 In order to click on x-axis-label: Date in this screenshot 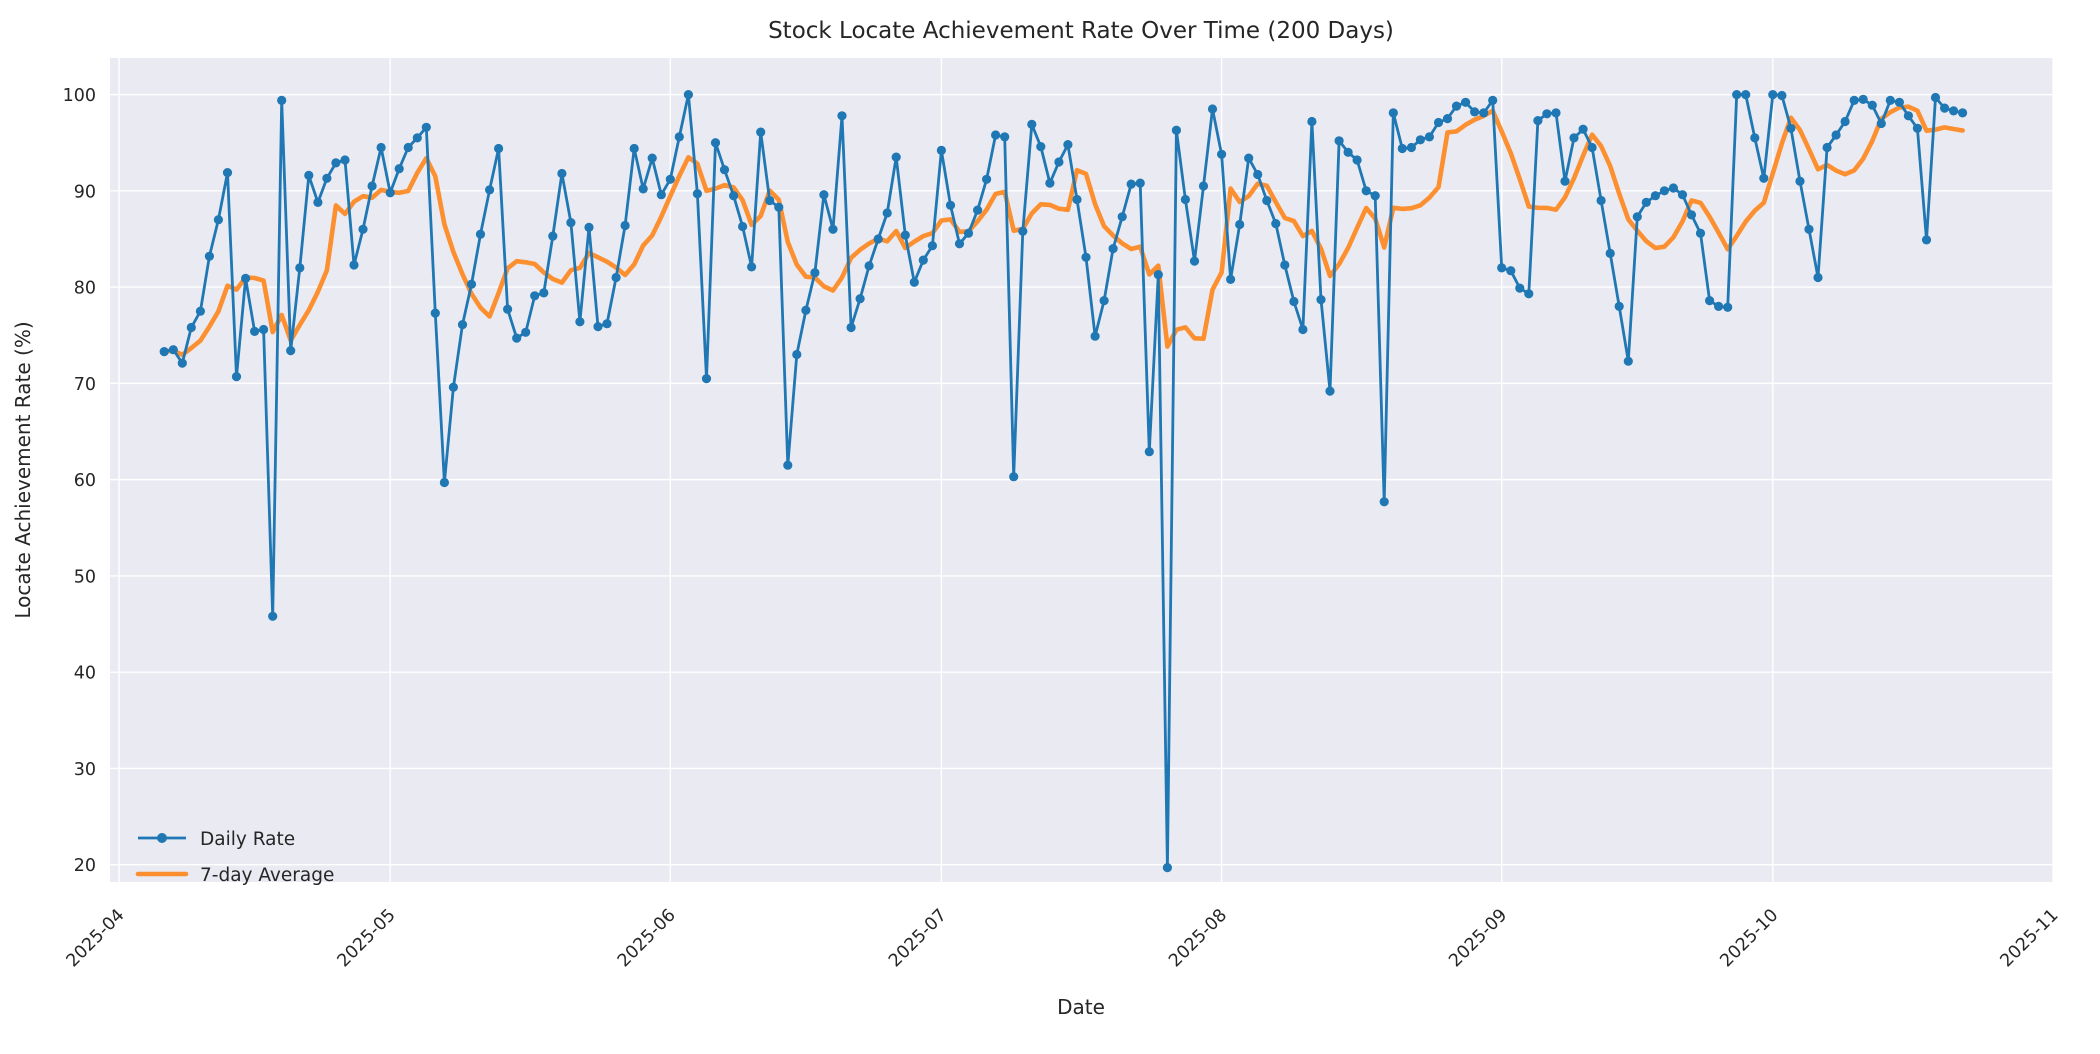, I will do `click(1081, 1007)`.